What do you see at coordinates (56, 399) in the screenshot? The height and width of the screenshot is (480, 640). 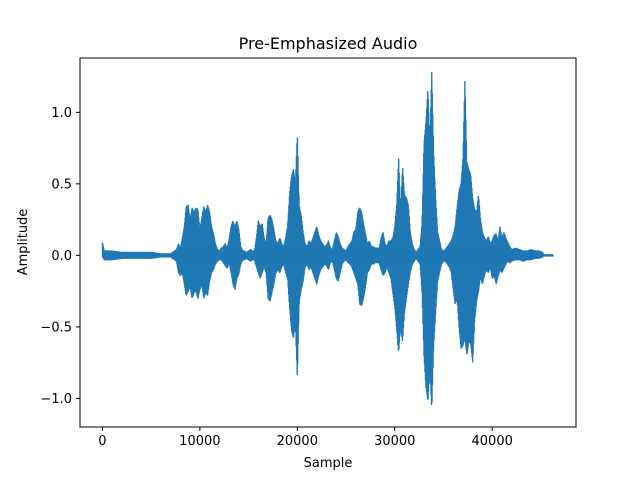 I see `y-tick-label: −1.0` at bounding box center [56, 399].